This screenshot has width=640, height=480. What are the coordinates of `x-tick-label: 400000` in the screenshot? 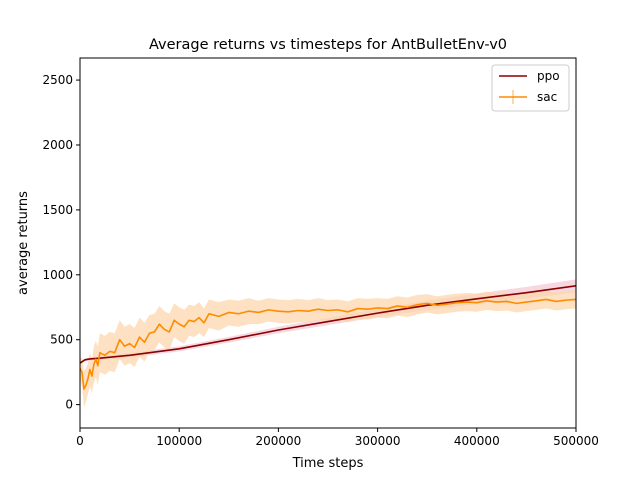 It's located at (477, 441).